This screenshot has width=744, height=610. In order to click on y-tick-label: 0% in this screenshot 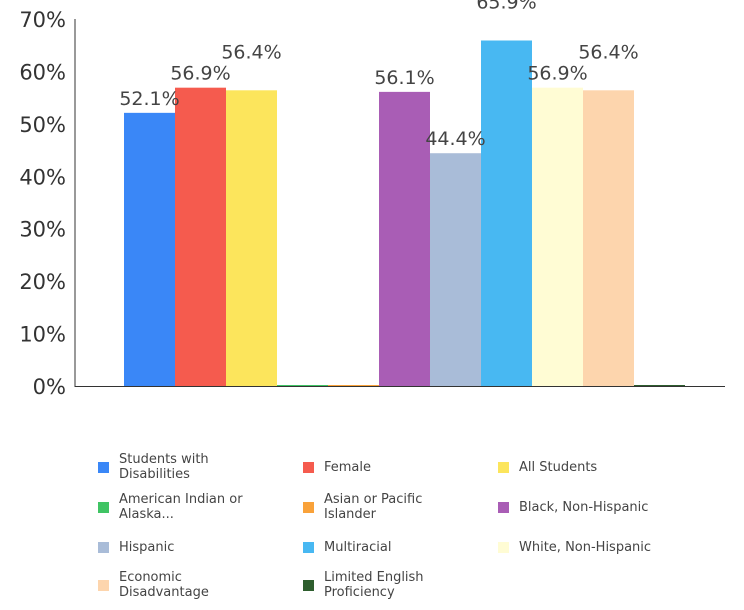, I will do `click(49, 387)`.